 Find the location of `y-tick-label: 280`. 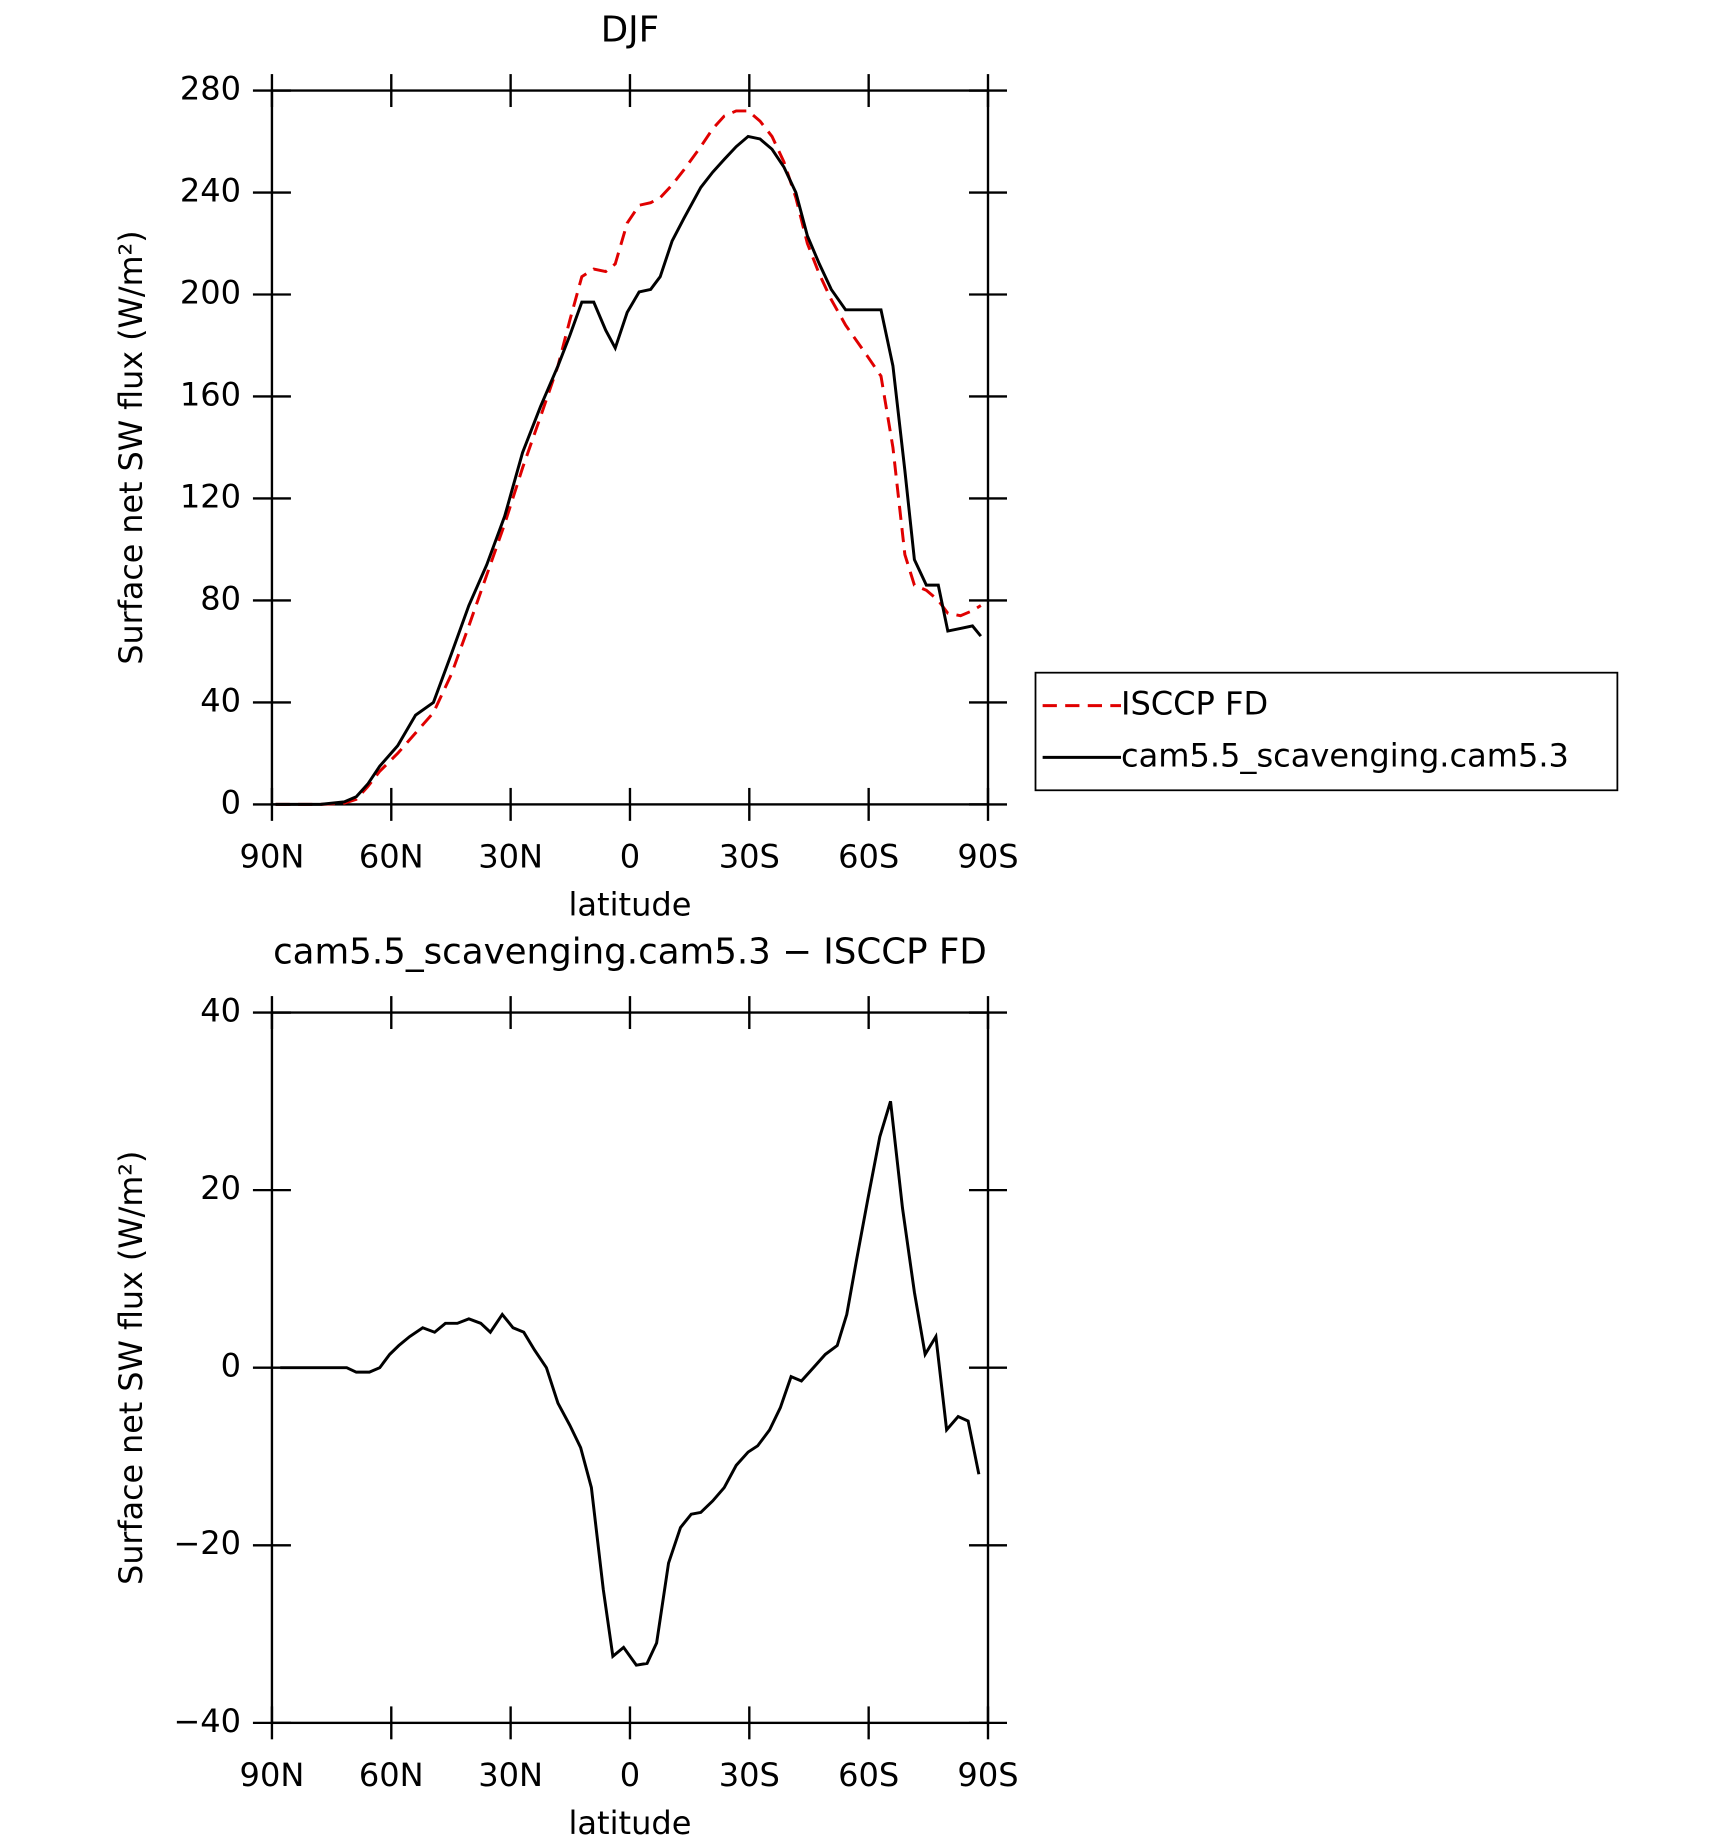

y-tick-label: 280 is located at coordinates (210, 89).